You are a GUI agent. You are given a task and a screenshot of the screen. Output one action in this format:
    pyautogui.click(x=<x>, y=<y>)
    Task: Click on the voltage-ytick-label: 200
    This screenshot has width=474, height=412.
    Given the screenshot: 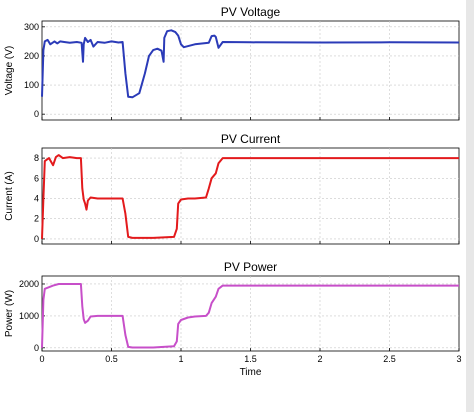 What is the action you would take?
    pyautogui.click(x=31, y=56)
    